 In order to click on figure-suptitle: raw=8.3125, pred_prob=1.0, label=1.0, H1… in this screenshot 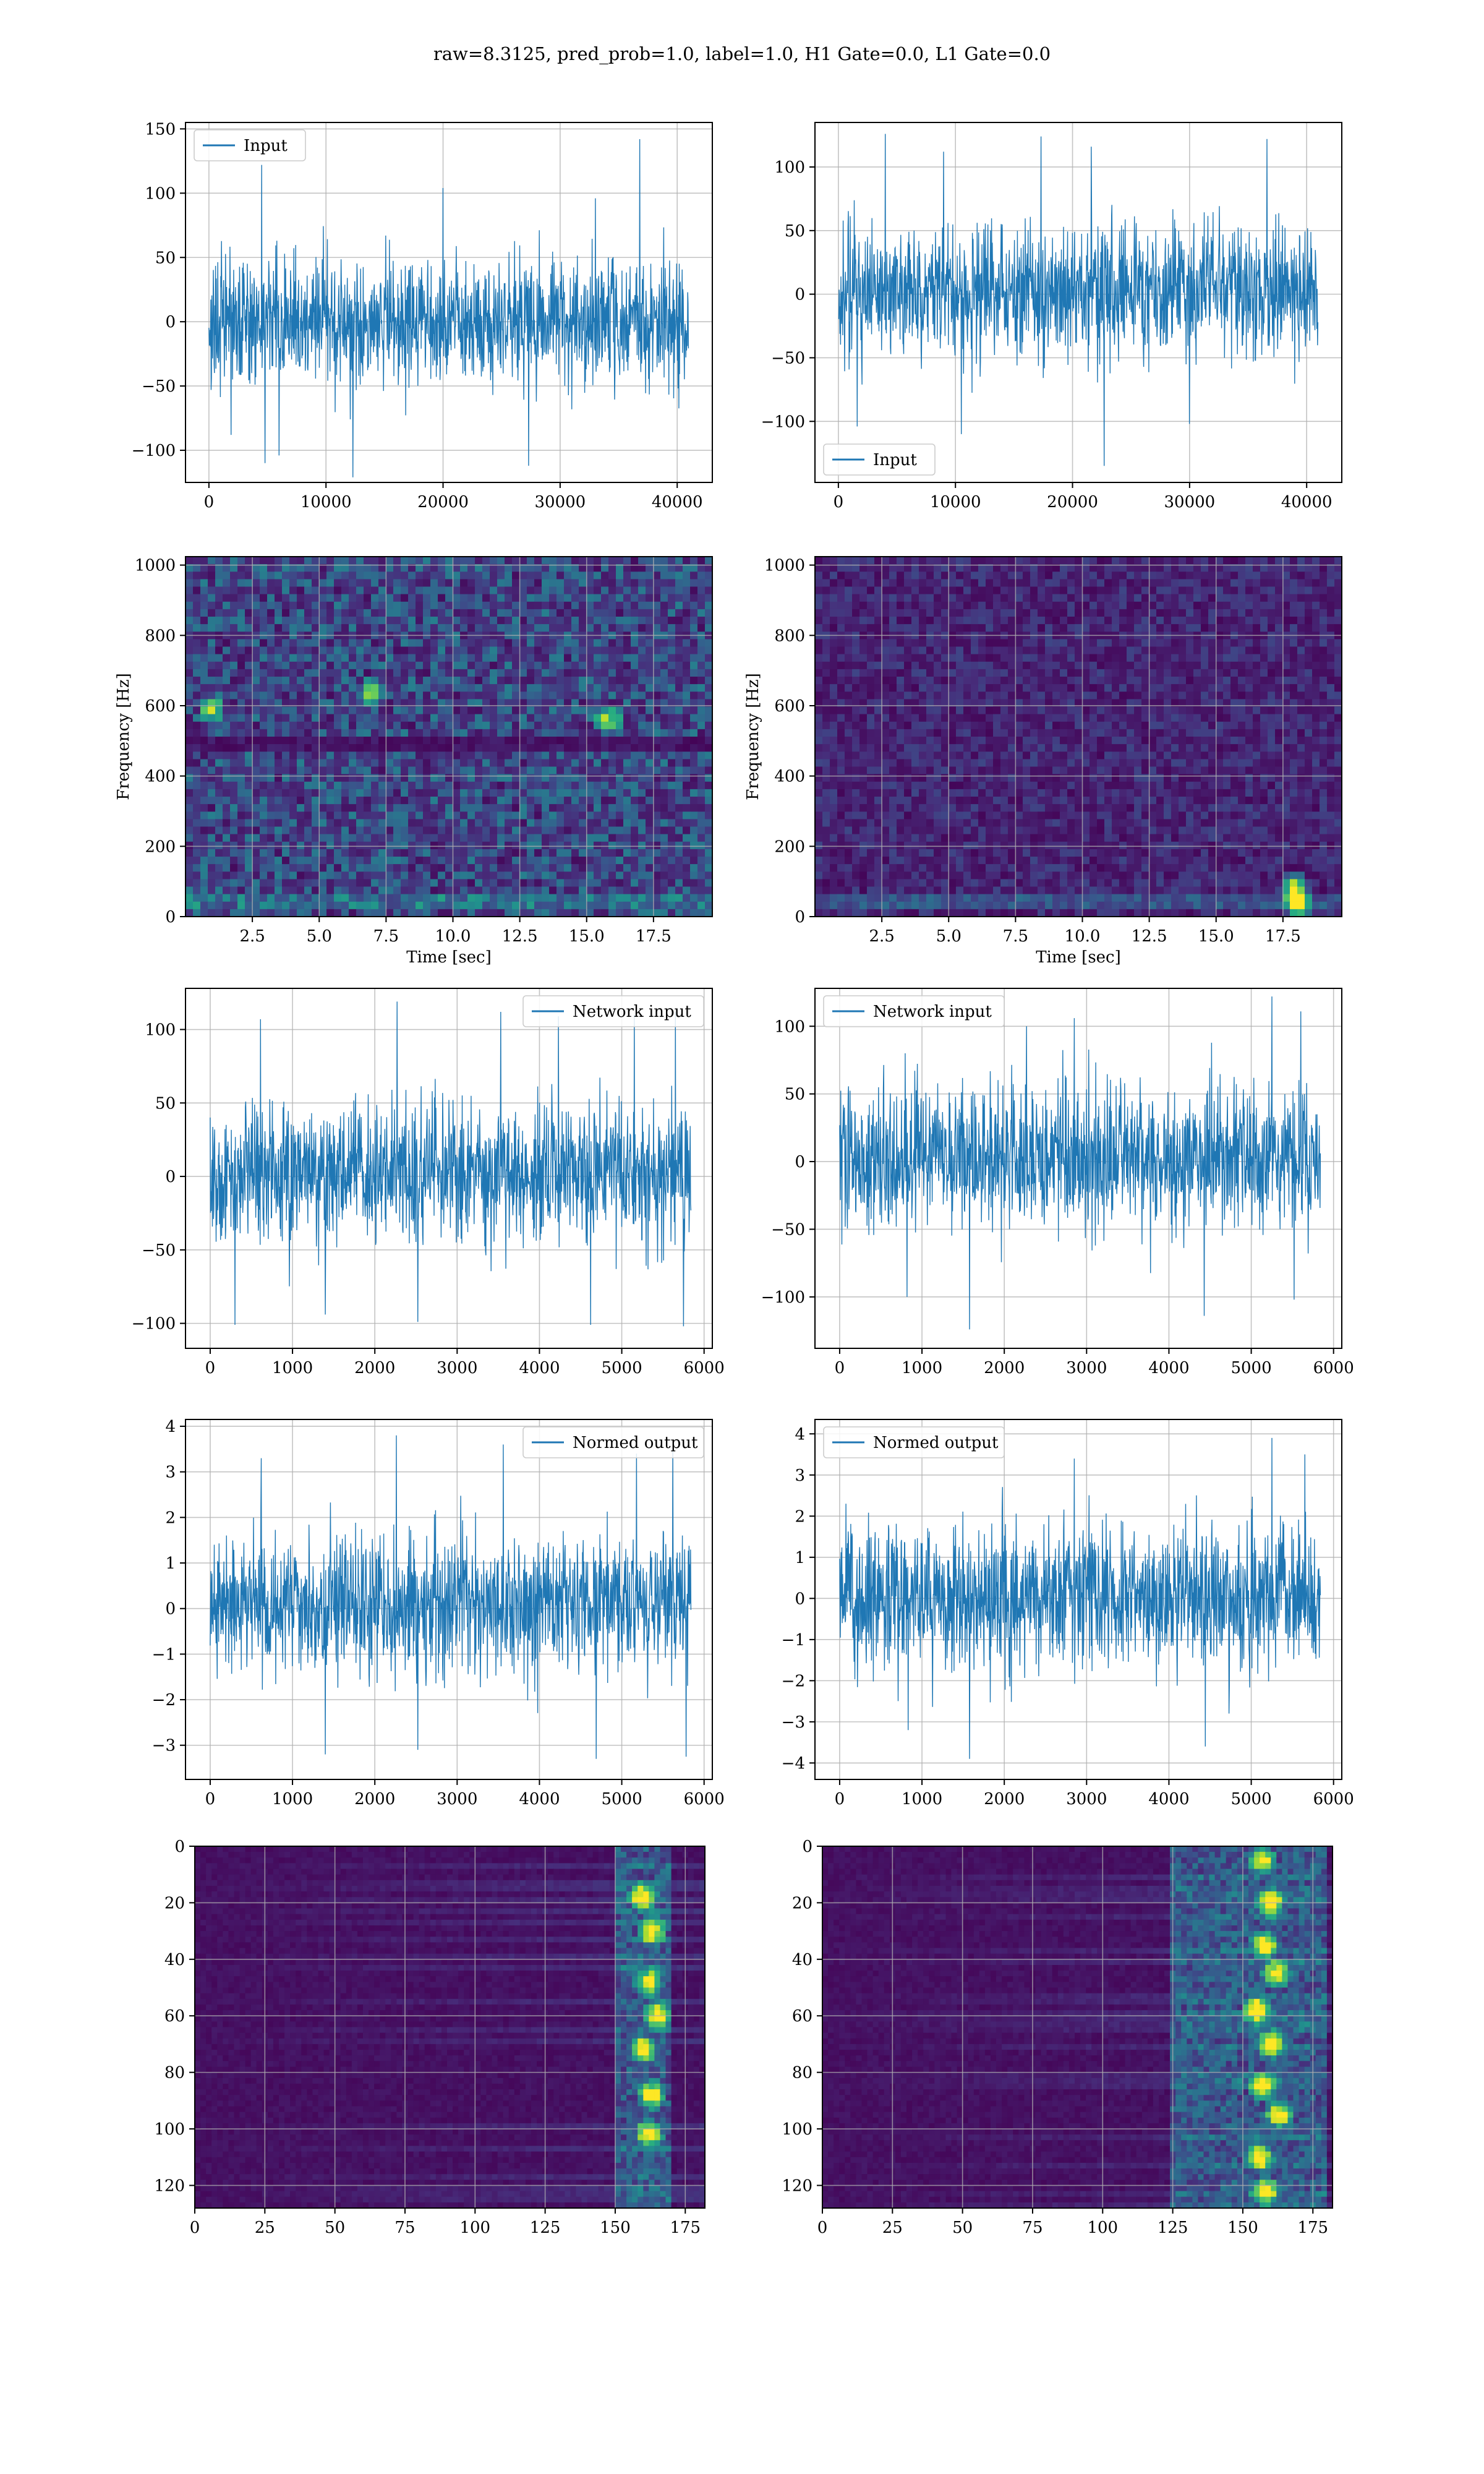, I will do `click(742, 54)`.